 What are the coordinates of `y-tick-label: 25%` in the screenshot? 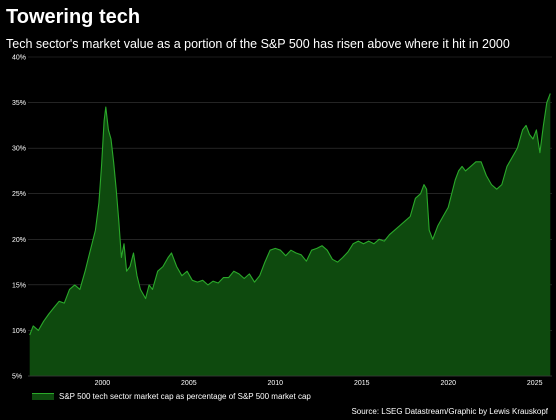 It's located at (19, 194).